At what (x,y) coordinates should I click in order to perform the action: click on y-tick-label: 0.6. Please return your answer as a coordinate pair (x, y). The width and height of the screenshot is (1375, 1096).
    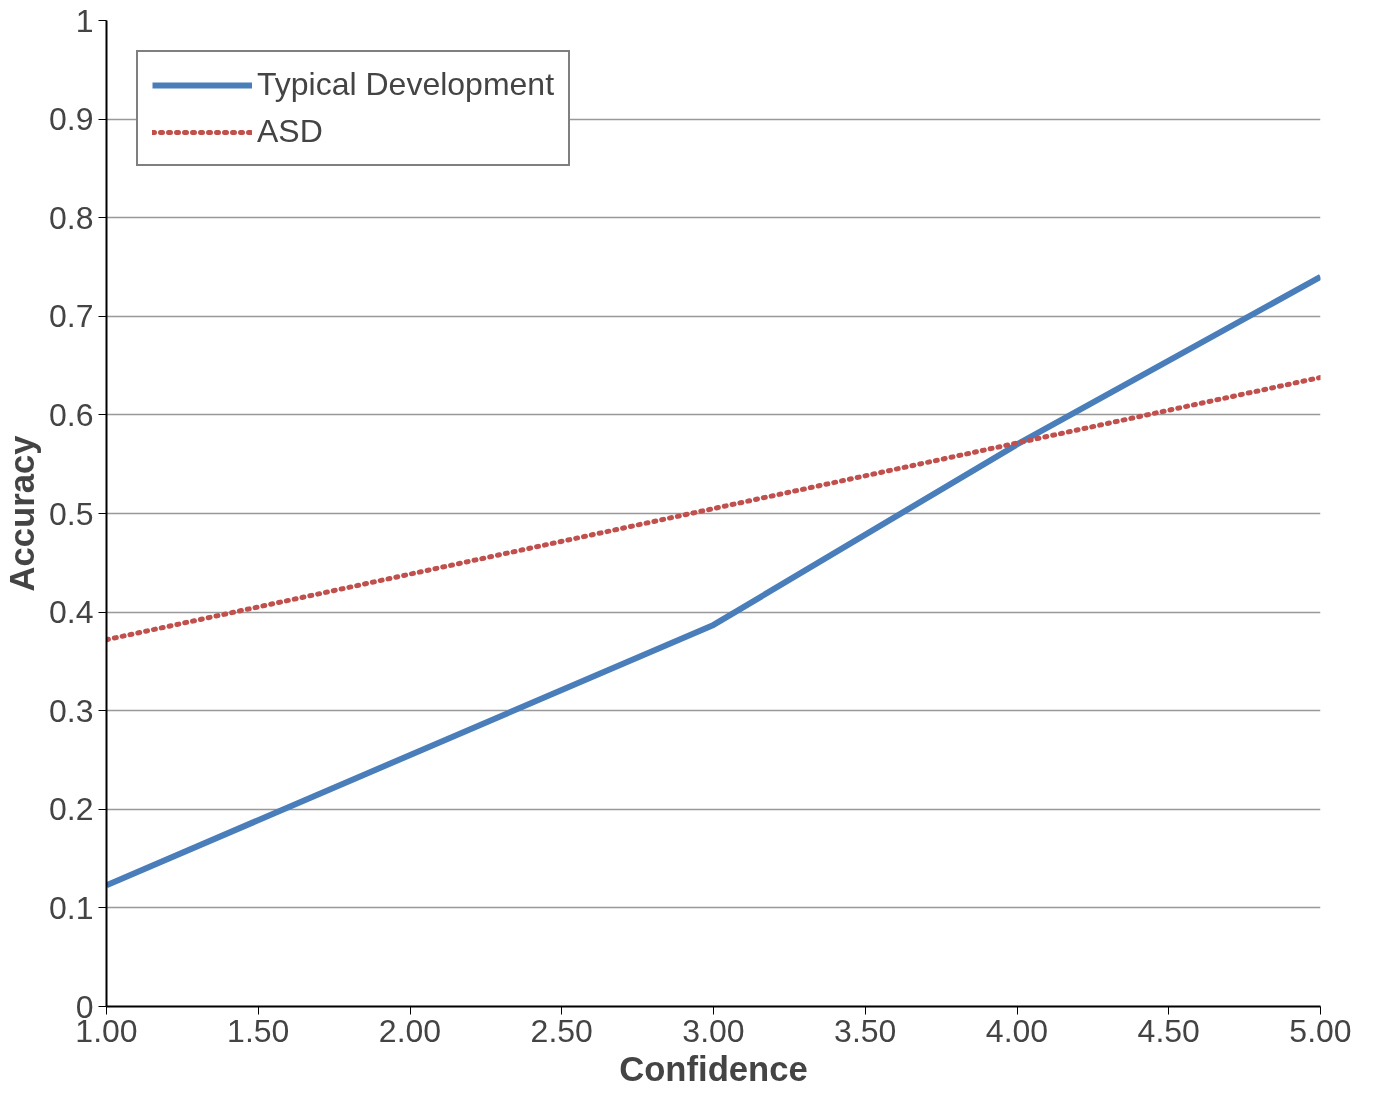
    Looking at the image, I should click on (71, 414).